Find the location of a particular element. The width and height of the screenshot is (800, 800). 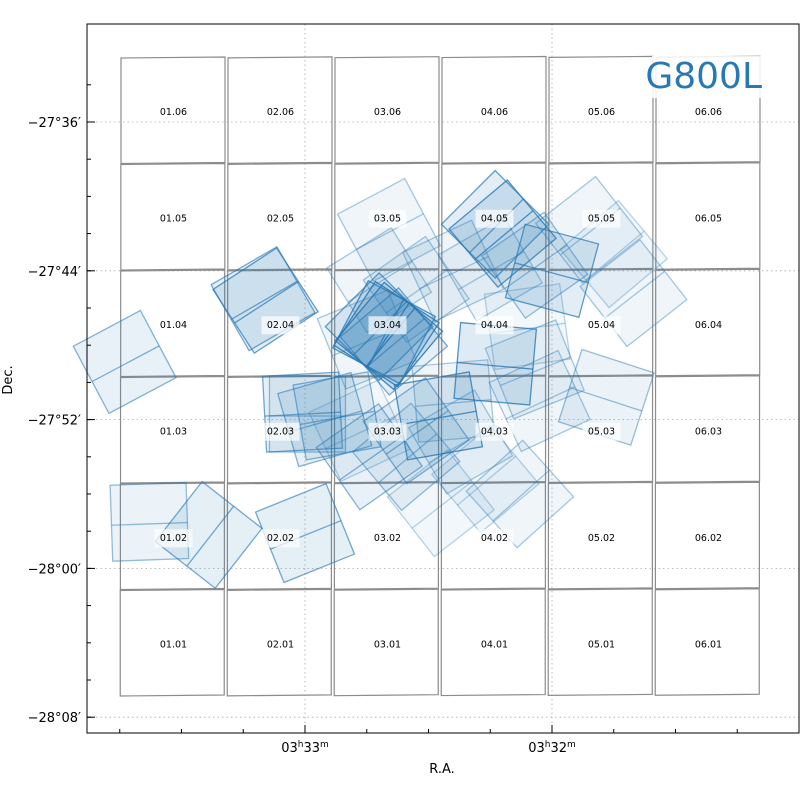

tile-label: 06.02 is located at coordinates (708, 538).